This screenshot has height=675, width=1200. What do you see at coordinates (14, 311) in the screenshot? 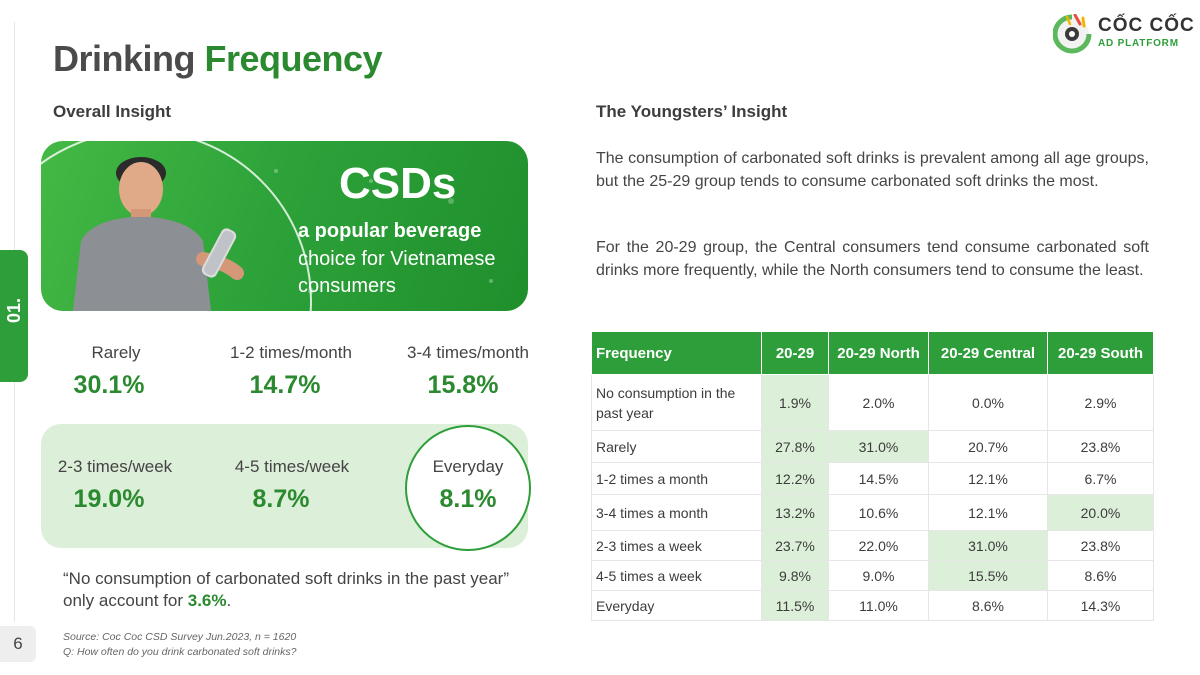
I see `section-number: 01.` at bounding box center [14, 311].